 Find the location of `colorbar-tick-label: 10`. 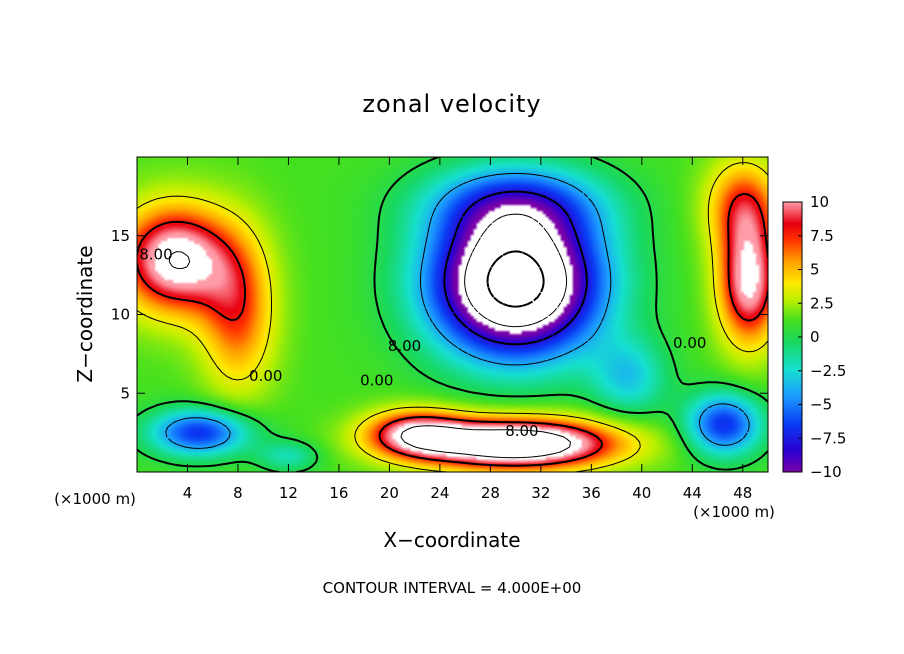

colorbar-tick-label: 10 is located at coordinates (819, 202).